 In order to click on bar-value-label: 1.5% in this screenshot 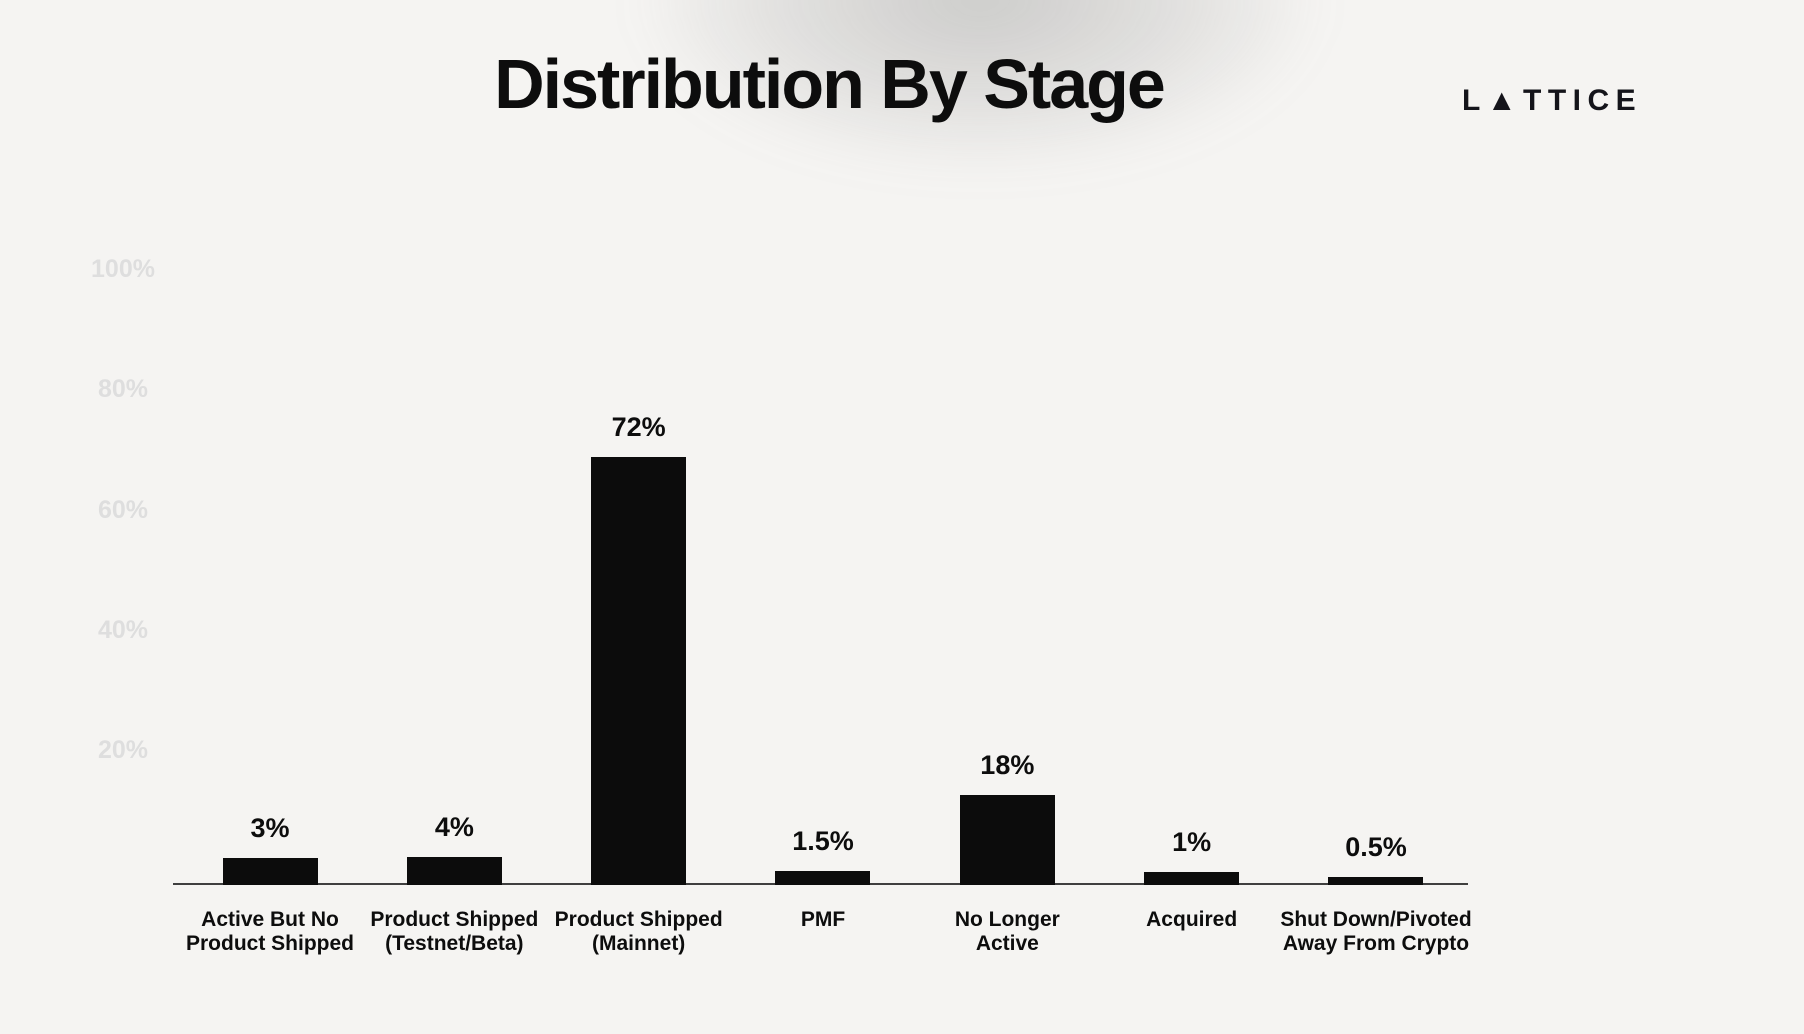, I will do `click(823, 841)`.